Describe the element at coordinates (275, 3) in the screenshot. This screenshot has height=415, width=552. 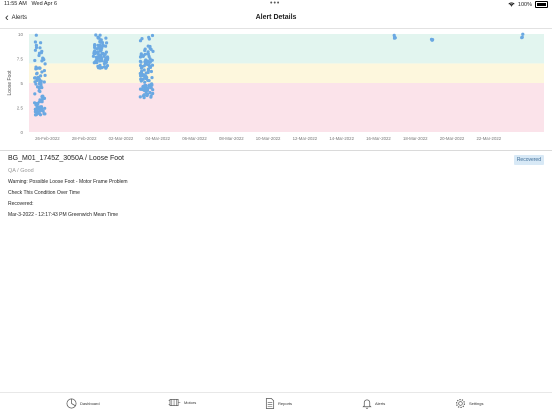
I see `multitask-dots-icon: •••` at that location.